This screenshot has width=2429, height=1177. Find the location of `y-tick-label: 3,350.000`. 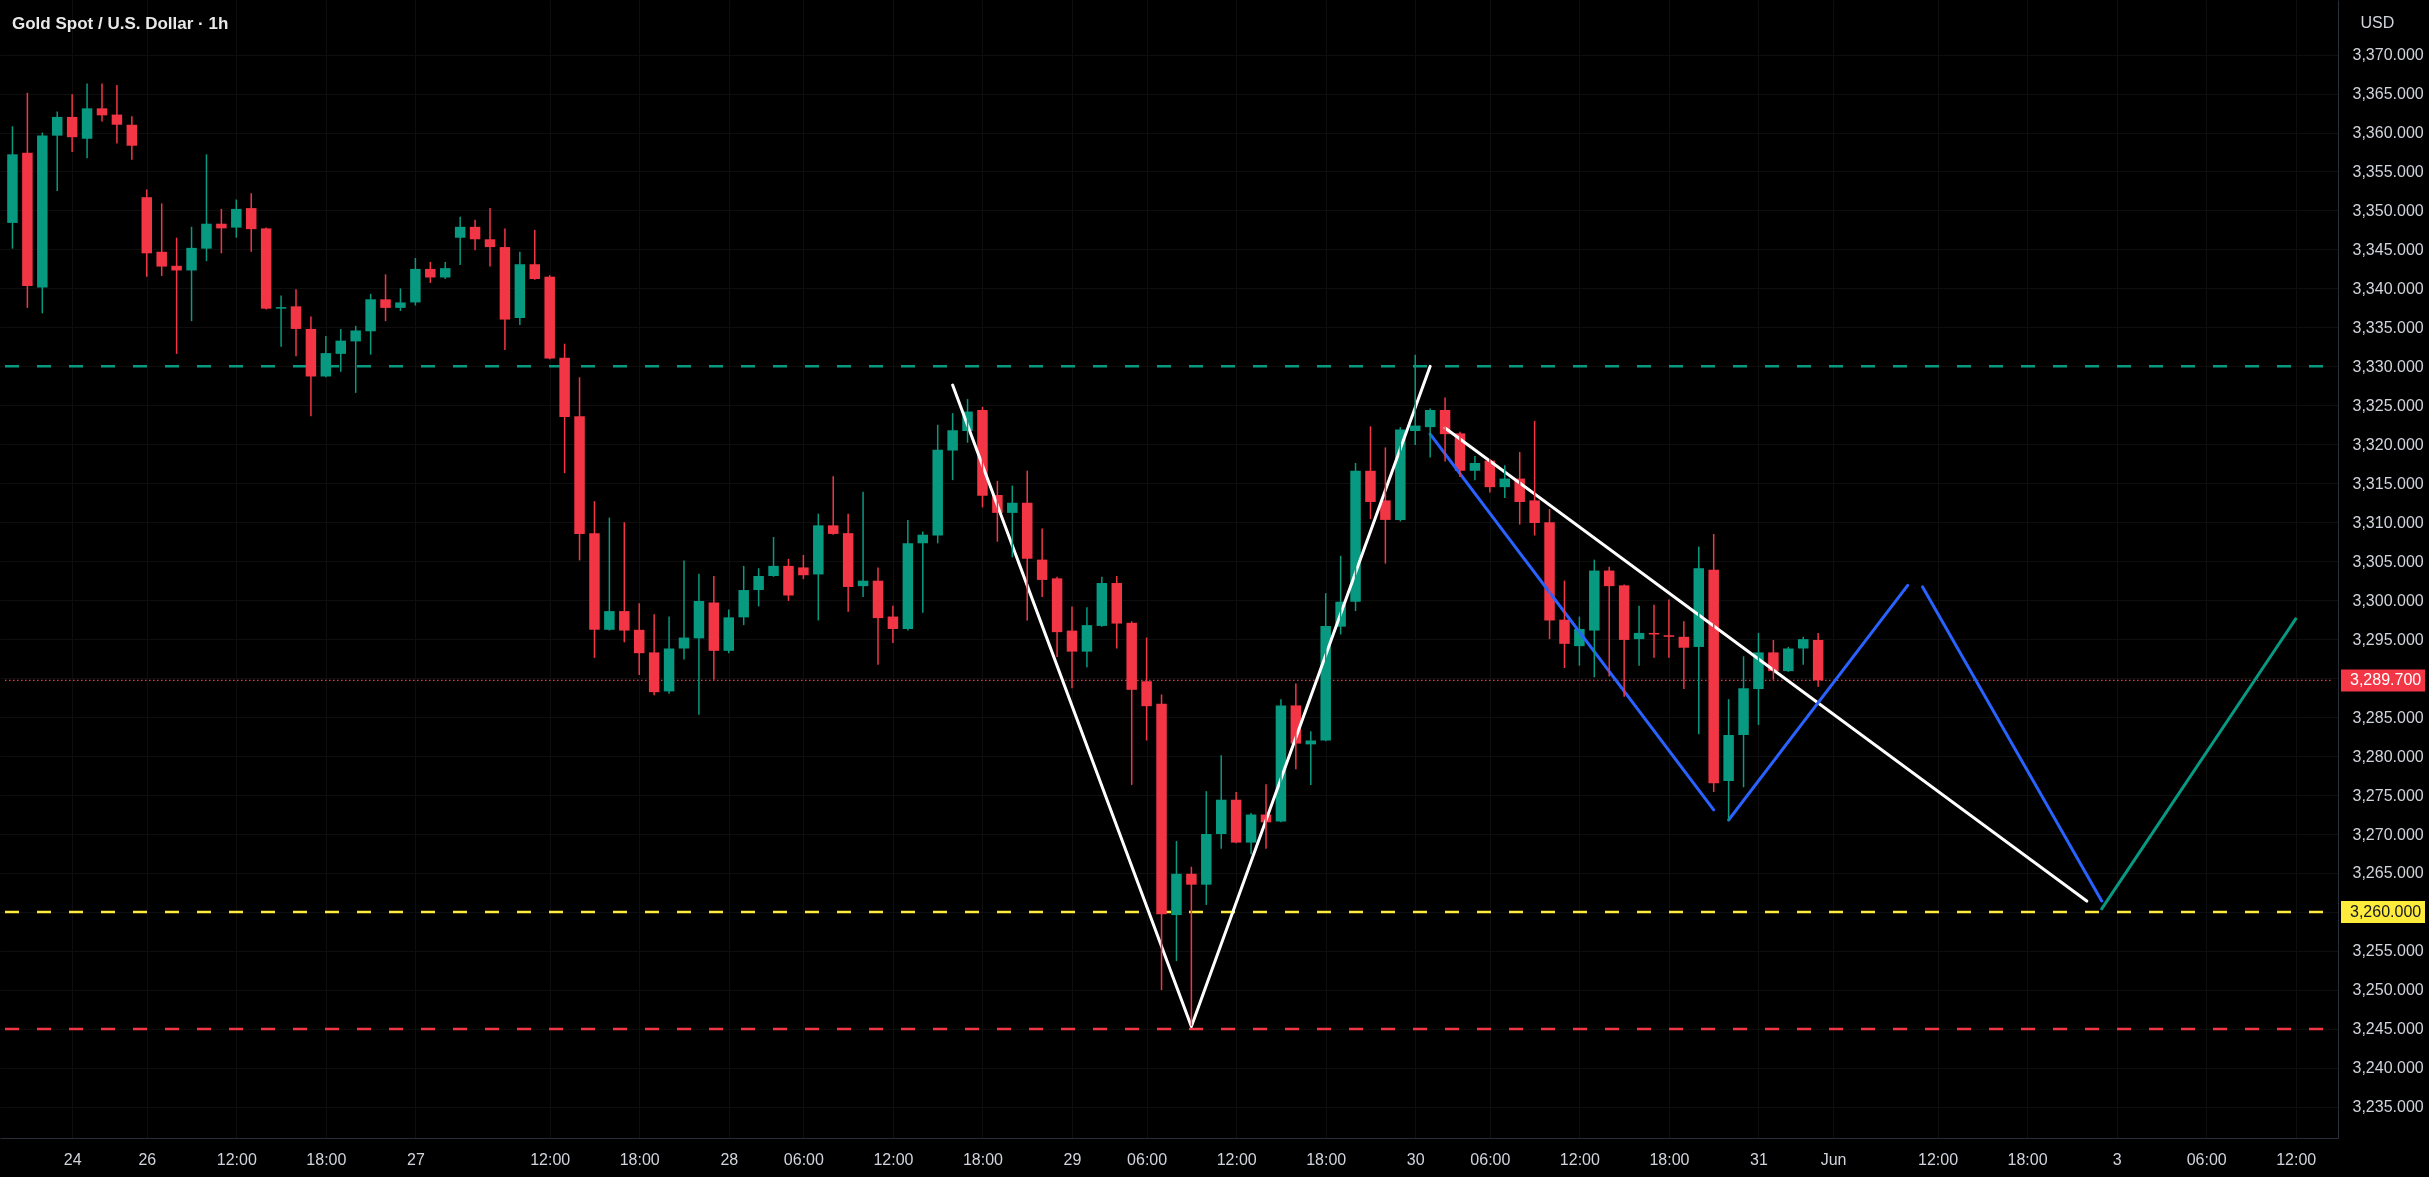

y-tick-label: 3,350.000 is located at coordinates (2388, 210).